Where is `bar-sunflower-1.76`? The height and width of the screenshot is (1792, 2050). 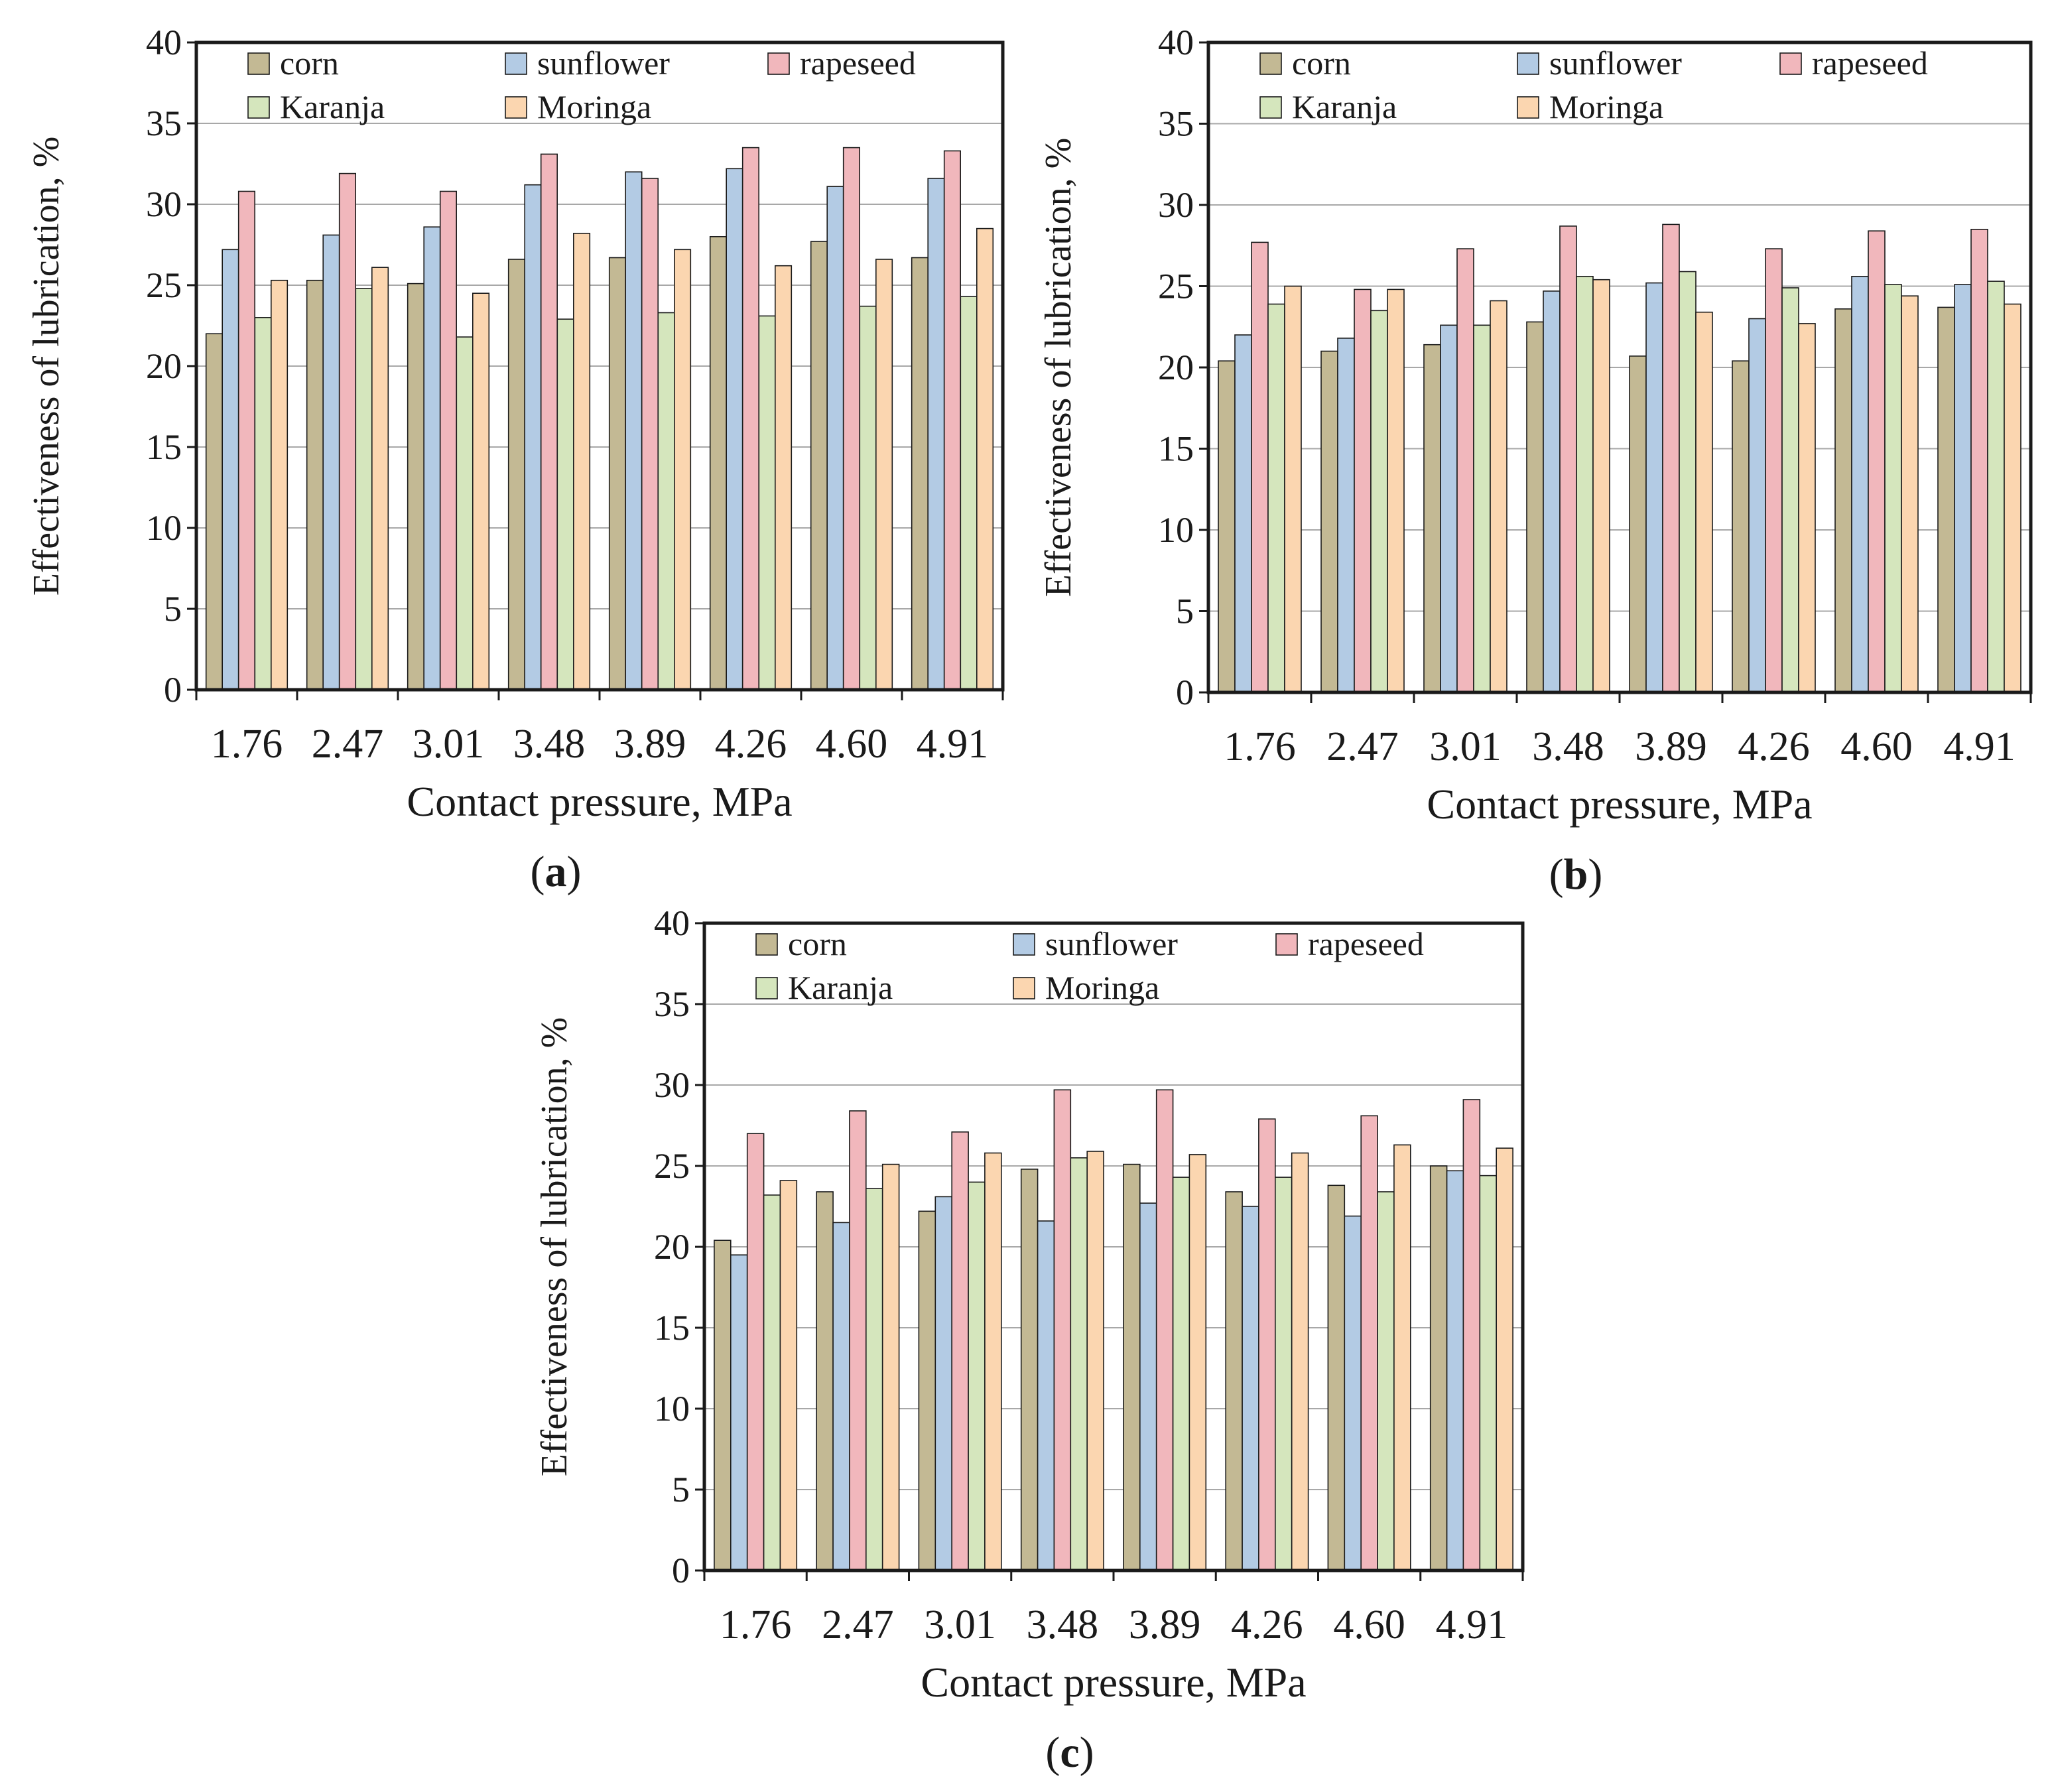 bar-sunflower-1.76 is located at coordinates (230, 469).